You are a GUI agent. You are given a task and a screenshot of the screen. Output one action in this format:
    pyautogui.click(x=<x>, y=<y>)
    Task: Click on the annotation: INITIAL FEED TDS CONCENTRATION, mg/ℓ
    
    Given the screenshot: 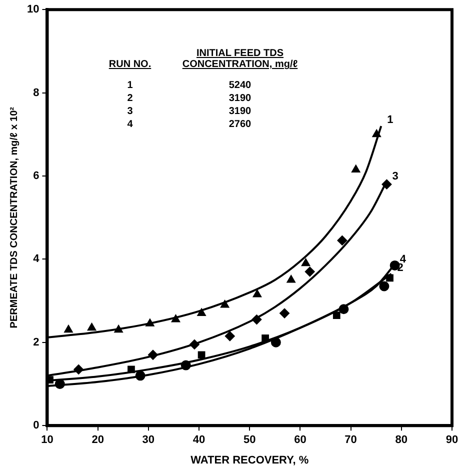 What is the action you would take?
    pyautogui.click(x=240, y=59)
    